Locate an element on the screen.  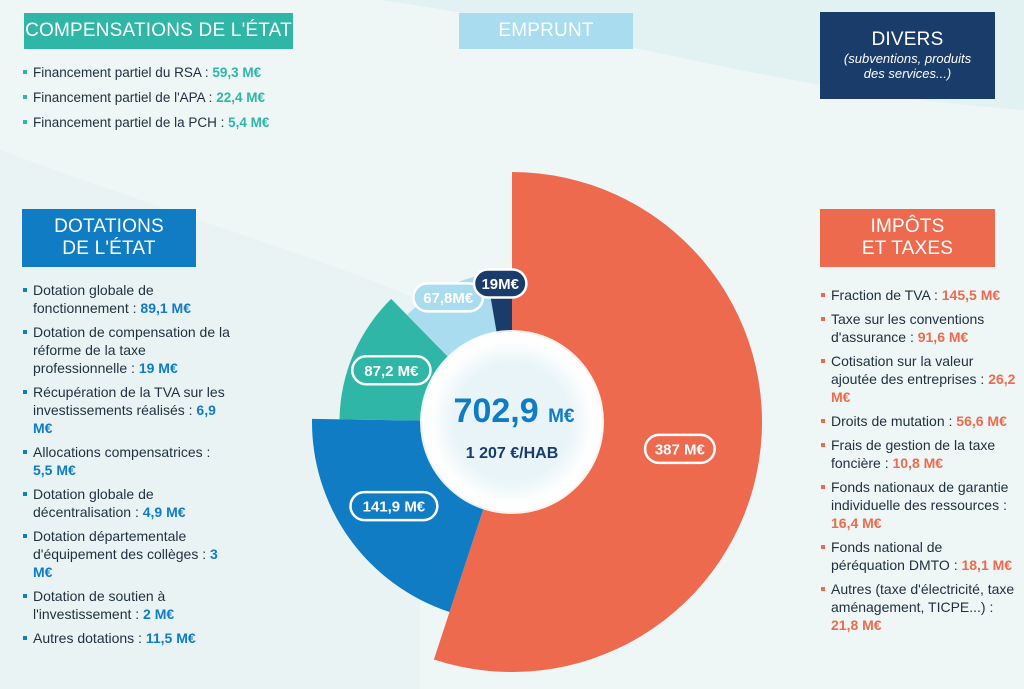
item-label: Financement partiel de l'APA : is located at coordinates (125, 97).